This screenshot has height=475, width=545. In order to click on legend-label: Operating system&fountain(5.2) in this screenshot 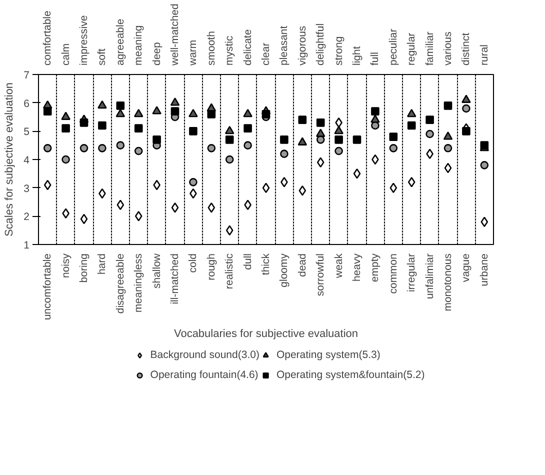, I will do `click(350, 375)`.